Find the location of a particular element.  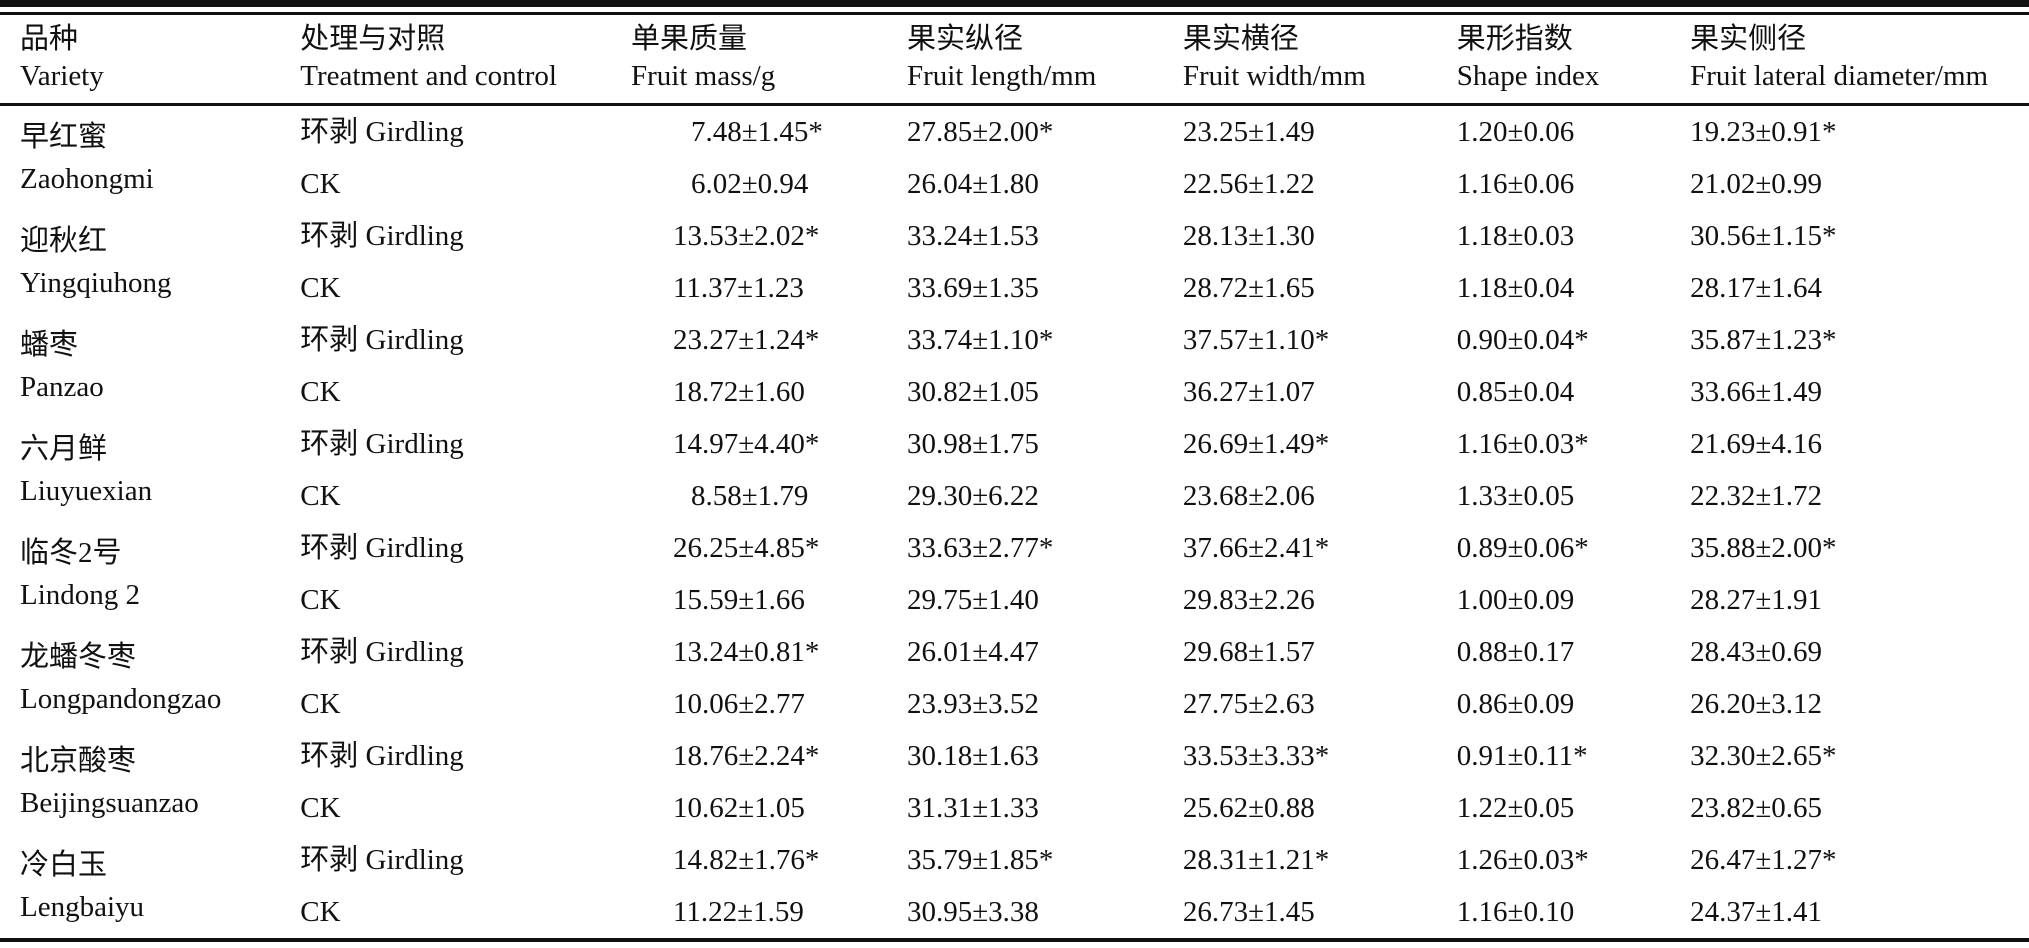

header-treatment-zh: 处理与对照 is located at coordinates (373, 39).